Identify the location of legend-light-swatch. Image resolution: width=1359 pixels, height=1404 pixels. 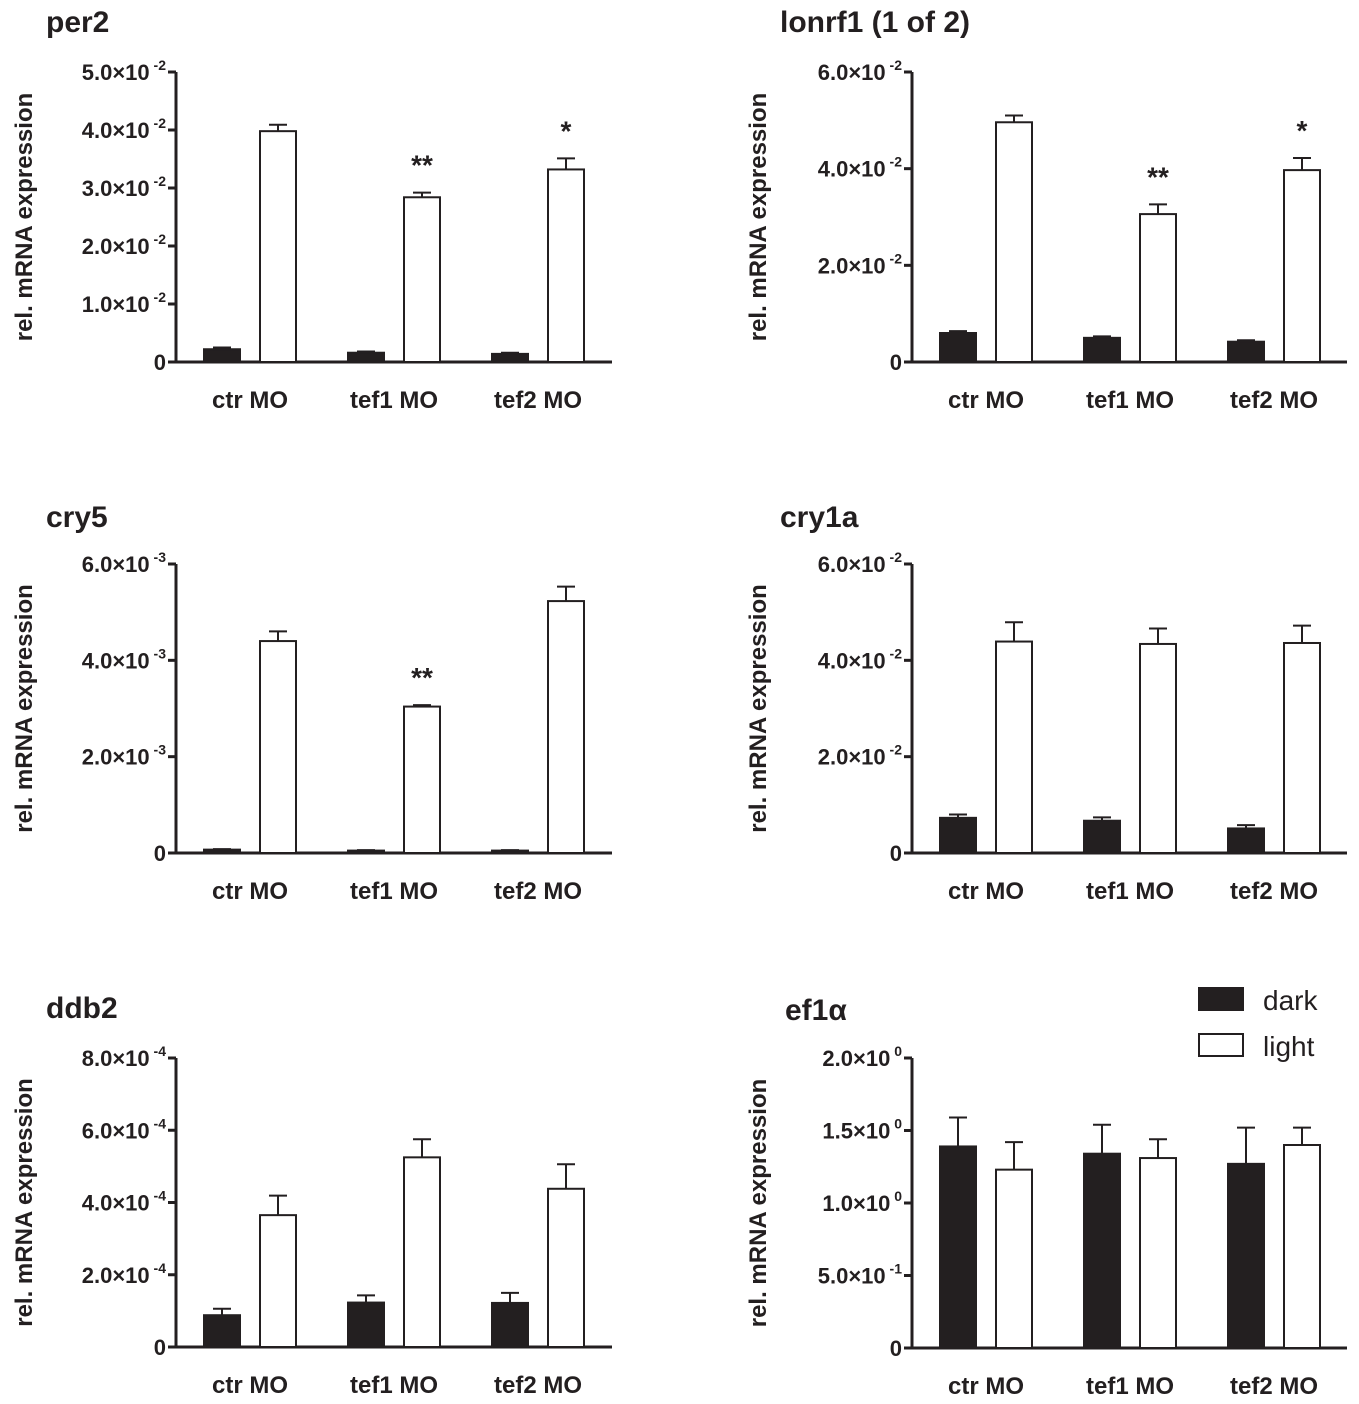
(1221, 1045).